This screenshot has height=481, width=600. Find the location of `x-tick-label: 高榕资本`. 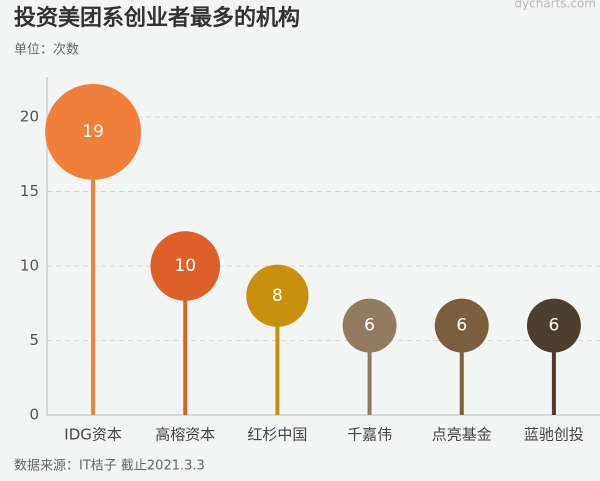

x-tick-label: 高榕资本 is located at coordinates (185, 435).